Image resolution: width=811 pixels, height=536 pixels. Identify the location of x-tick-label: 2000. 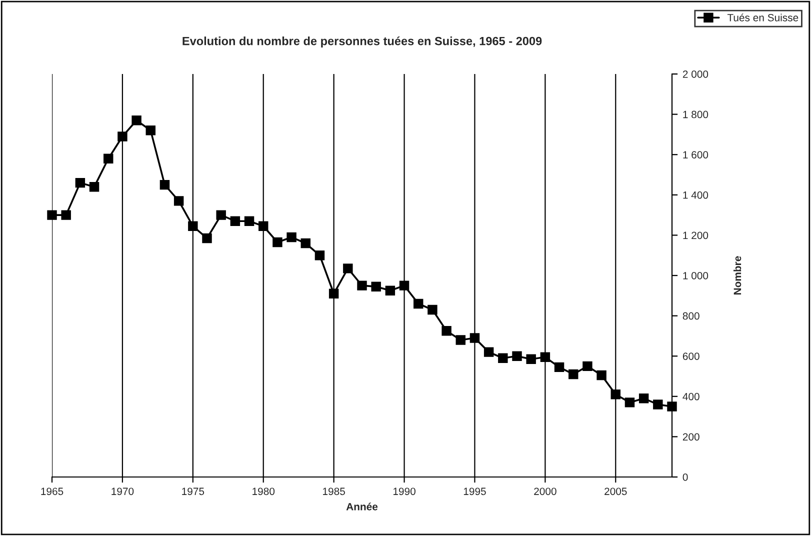
(545, 492).